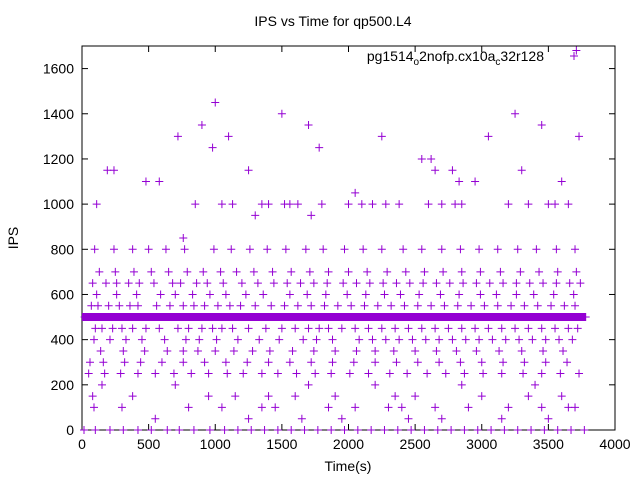  Describe the element at coordinates (13, 238) in the screenshot. I see `y-axis-label: IPS` at that location.